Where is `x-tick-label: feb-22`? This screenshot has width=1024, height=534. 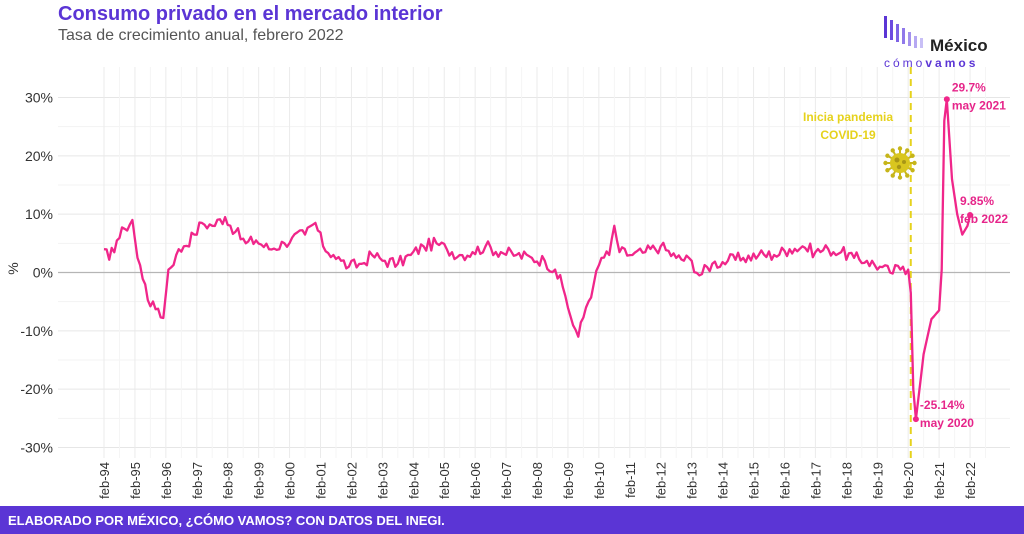
x-tick-label: feb-22 is located at coordinates (970, 480).